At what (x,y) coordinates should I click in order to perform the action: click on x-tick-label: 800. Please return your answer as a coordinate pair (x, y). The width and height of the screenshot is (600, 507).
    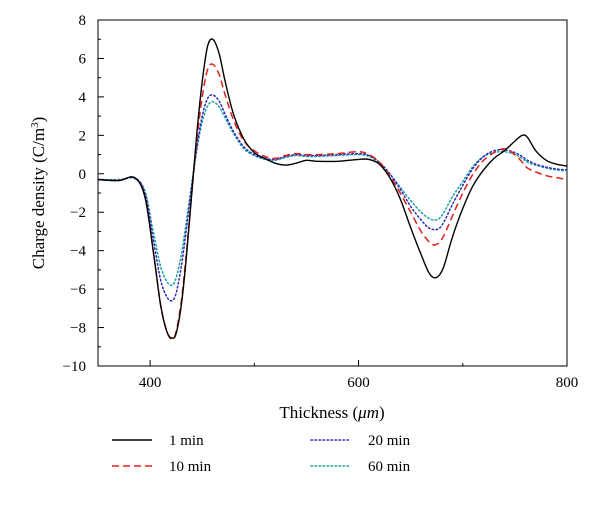
    Looking at the image, I should click on (567, 383).